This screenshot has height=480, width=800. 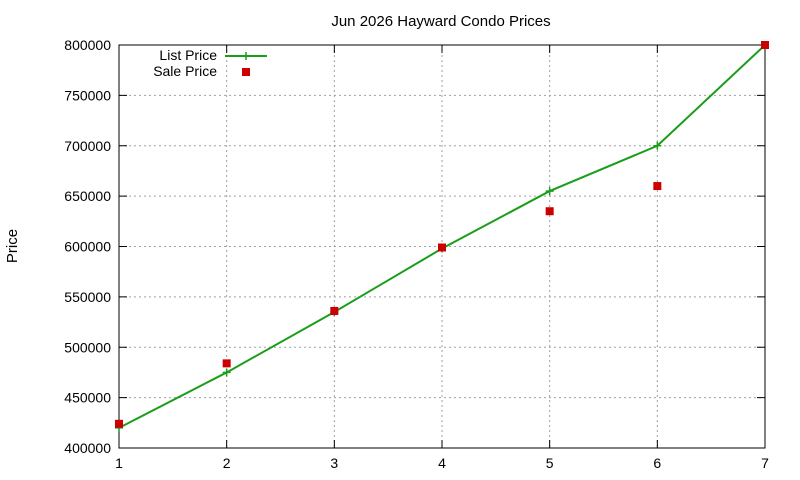 What do you see at coordinates (87, 398) in the screenshot?
I see `y-tick-label: 450000` at bounding box center [87, 398].